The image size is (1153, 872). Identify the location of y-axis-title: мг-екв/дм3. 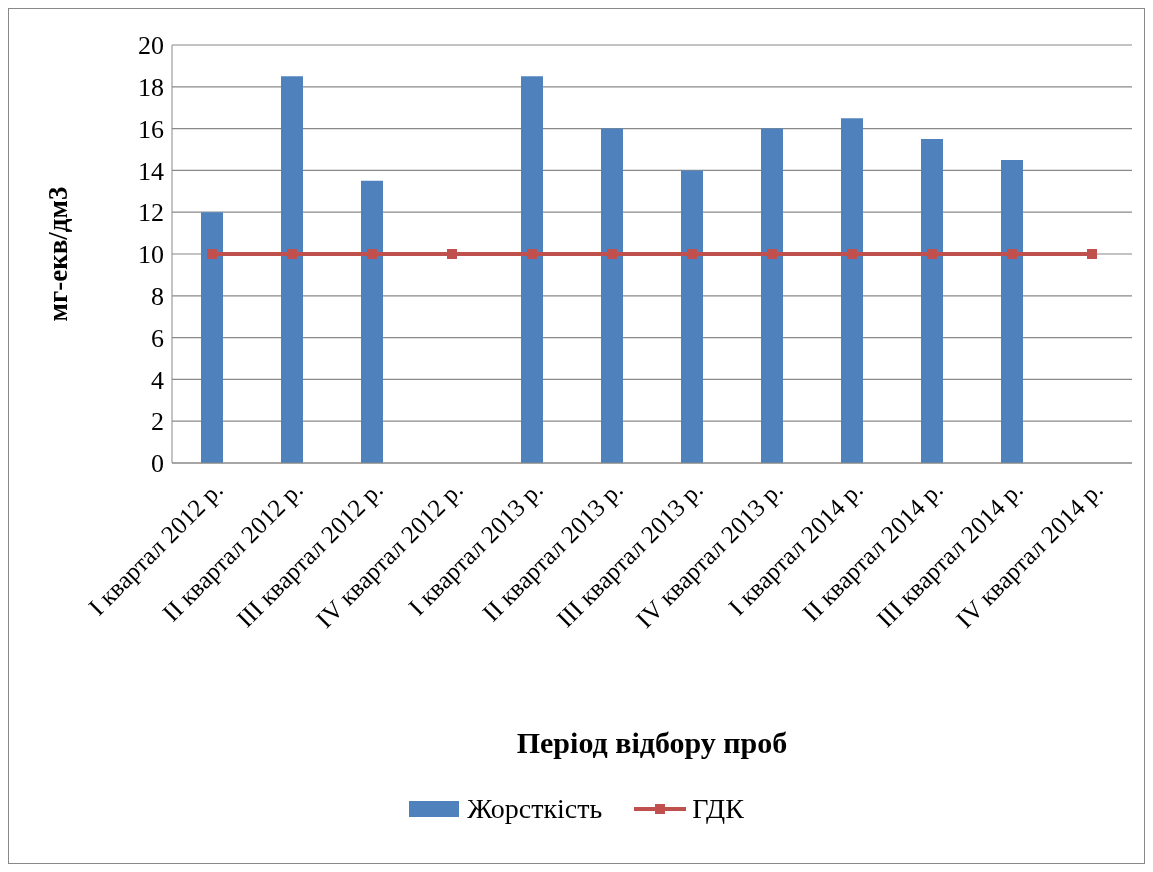
(57, 254).